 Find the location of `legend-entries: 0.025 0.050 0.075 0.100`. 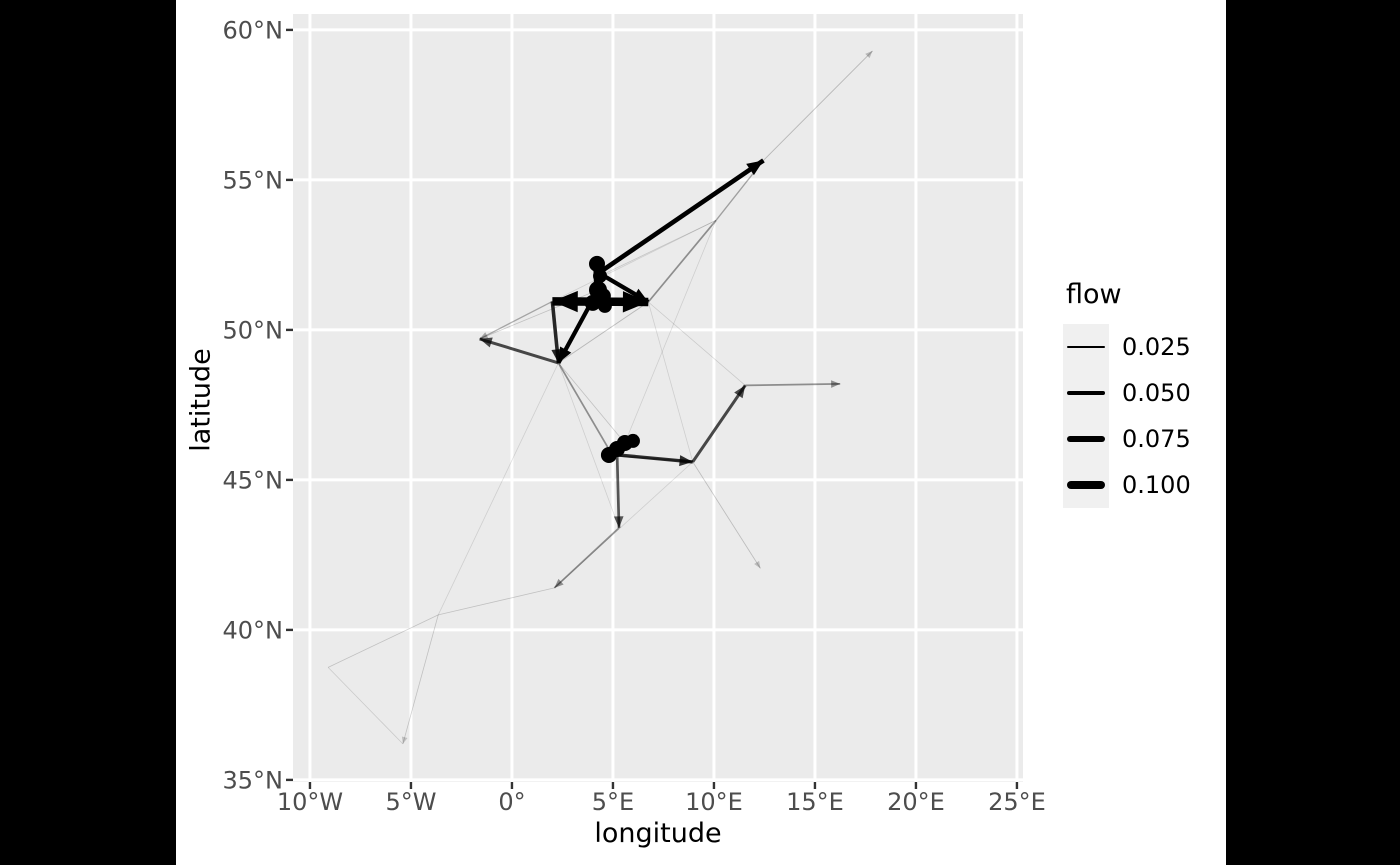

legend-entries: 0.025 0.050 0.075 0.100 is located at coordinates (1143, 416).